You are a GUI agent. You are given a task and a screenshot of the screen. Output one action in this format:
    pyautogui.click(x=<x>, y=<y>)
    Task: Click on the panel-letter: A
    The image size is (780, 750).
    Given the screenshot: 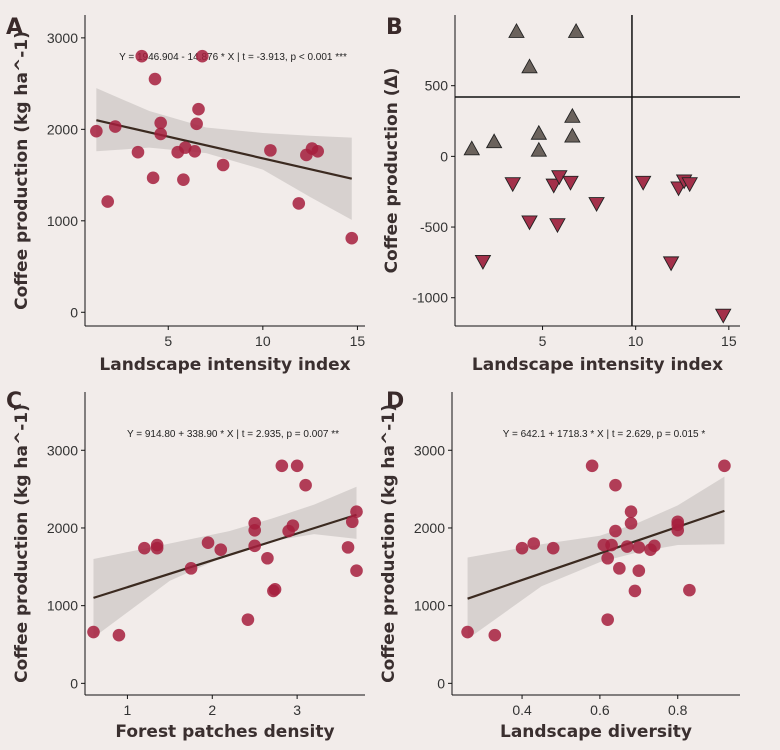 What is the action you would take?
    pyautogui.click(x=14, y=27)
    